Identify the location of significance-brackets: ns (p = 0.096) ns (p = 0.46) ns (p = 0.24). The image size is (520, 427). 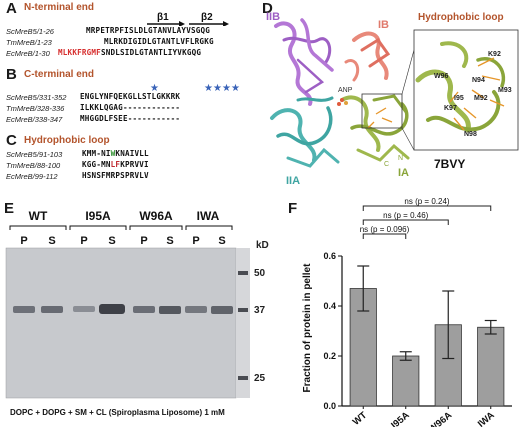
(426, 218).